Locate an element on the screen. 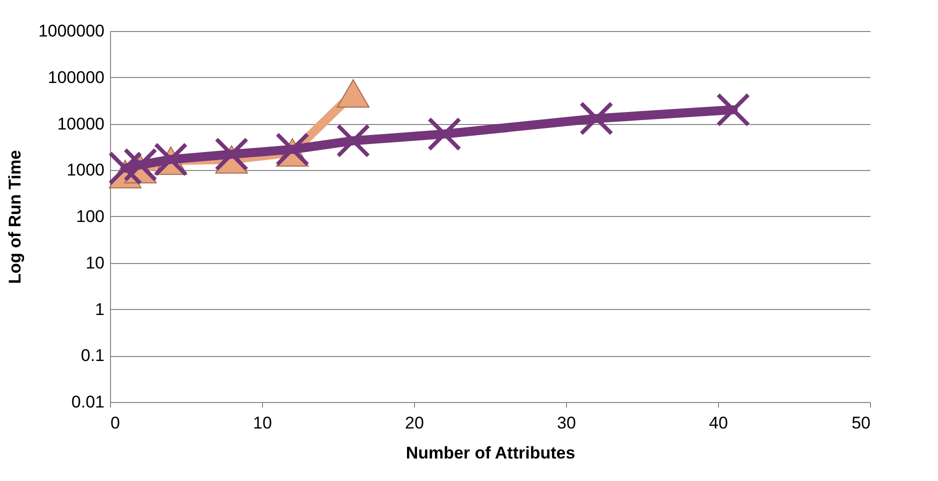 The width and height of the screenshot is (938, 481). y-tick-label: 0.01 is located at coordinates (87, 402).